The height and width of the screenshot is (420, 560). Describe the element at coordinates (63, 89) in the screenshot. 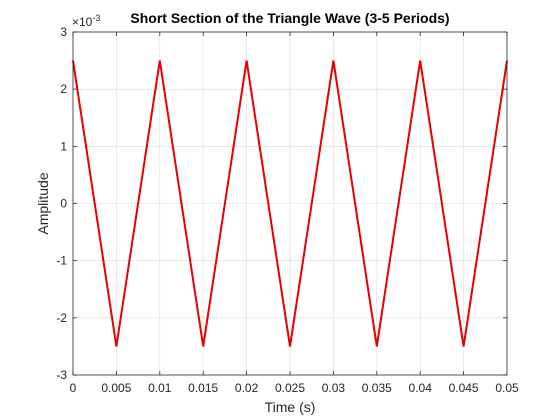

I see `y-tick-label: 2` at that location.